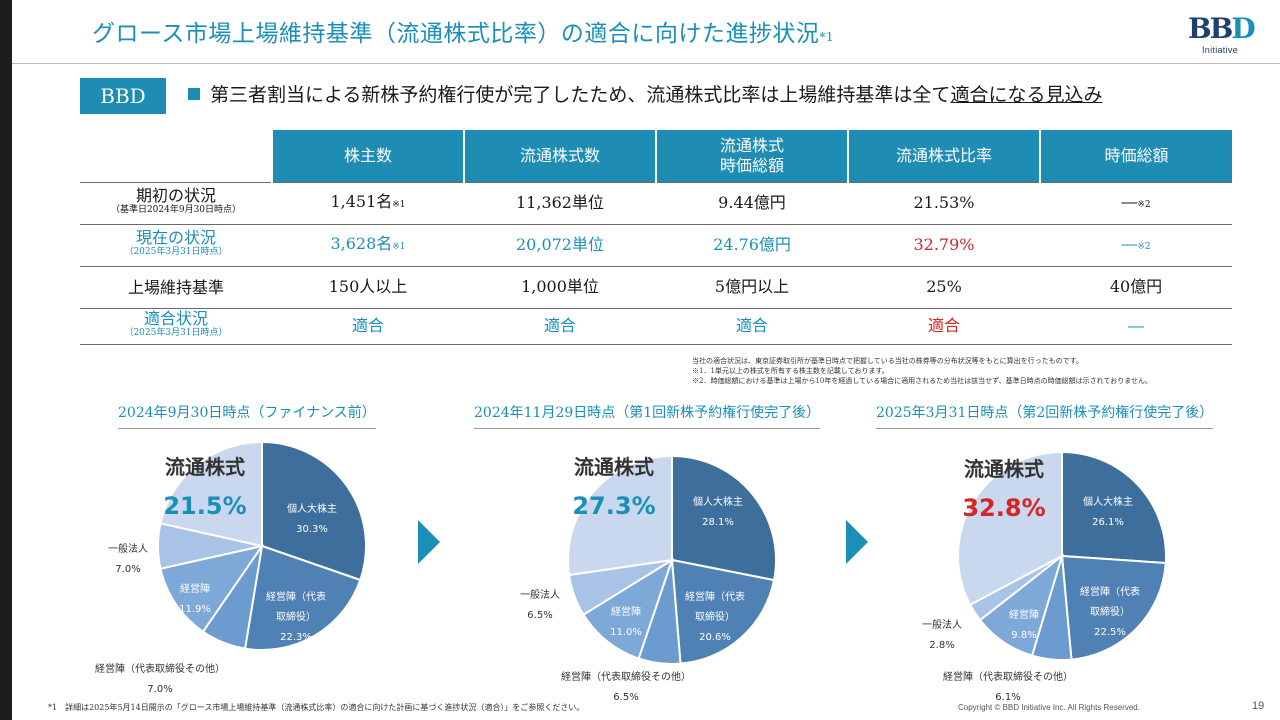  I want to click on float-percentage: 32.8%, so click(1003, 508).